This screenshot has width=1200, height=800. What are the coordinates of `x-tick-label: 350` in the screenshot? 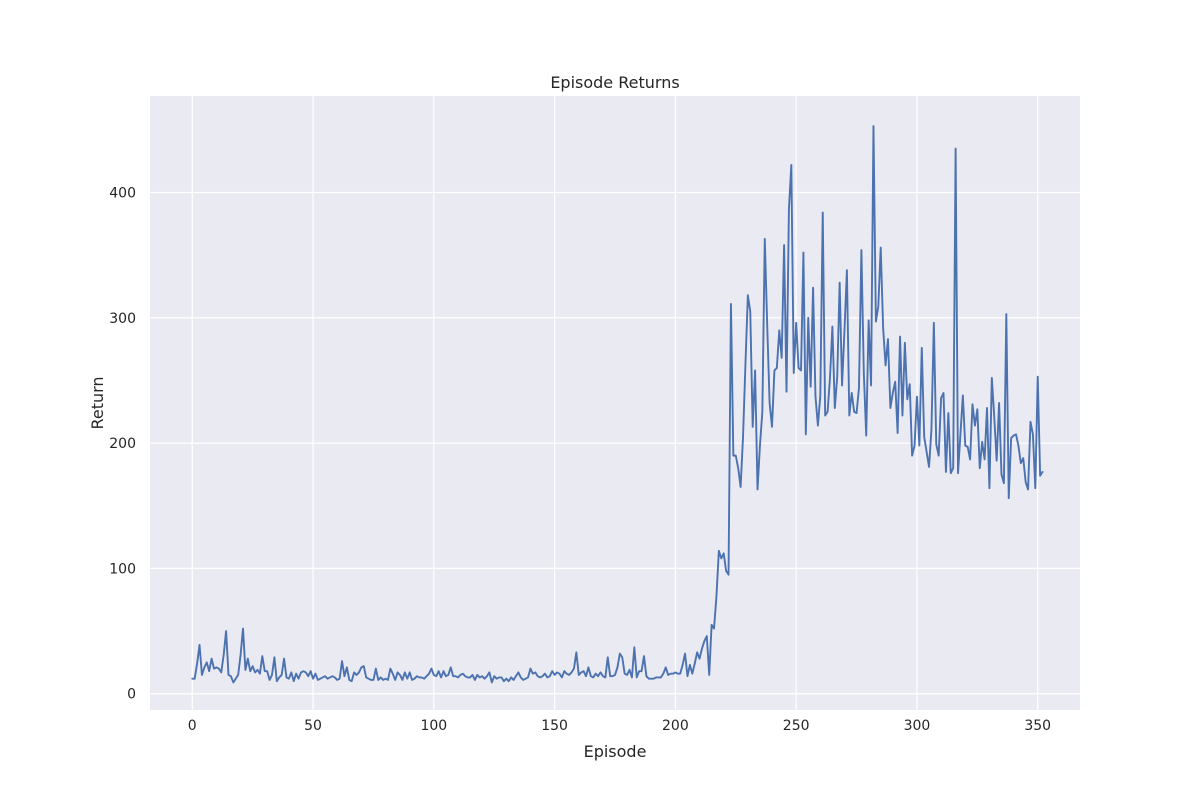 It's located at (1037, 726).